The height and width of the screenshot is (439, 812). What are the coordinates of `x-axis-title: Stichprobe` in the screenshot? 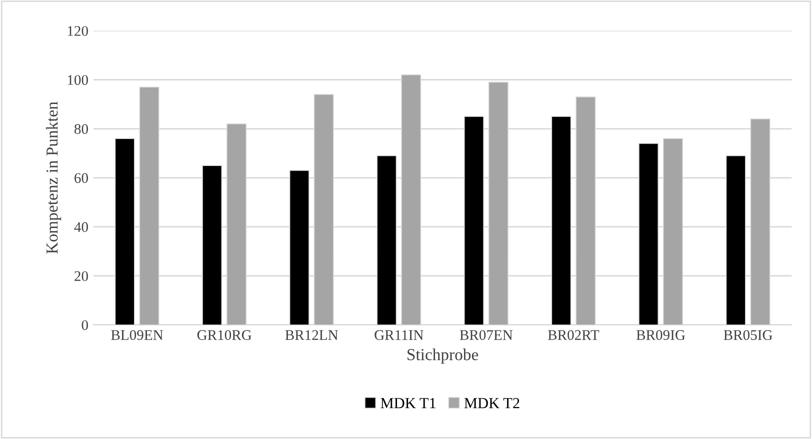 It's located at (443, 356).